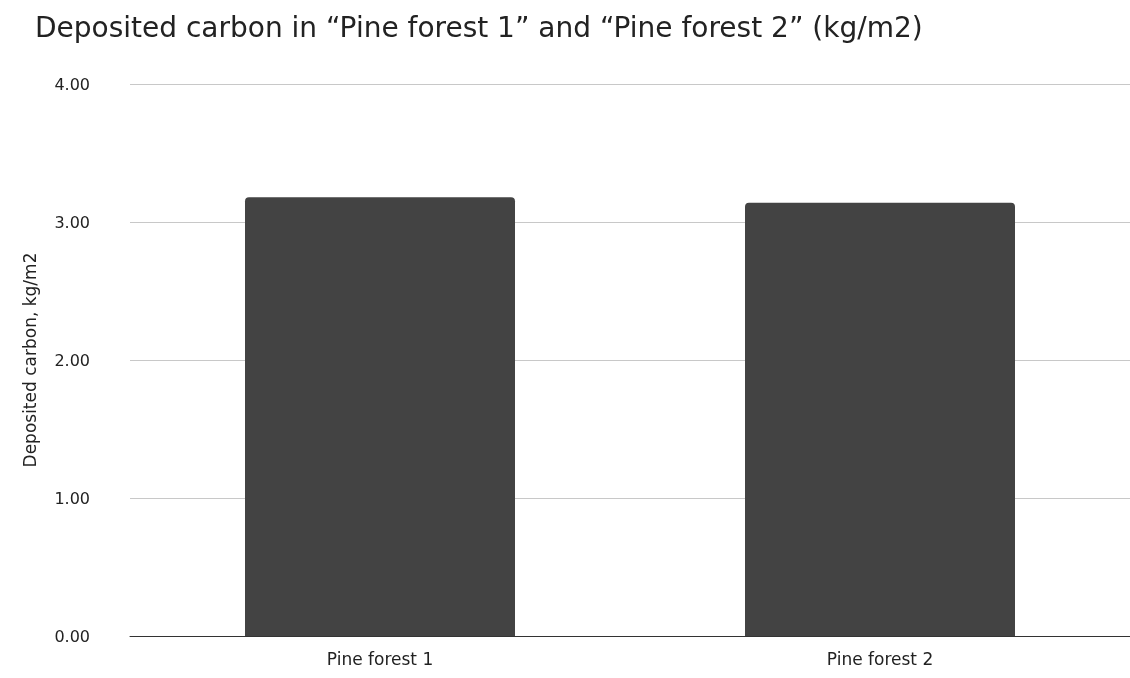  What do you see at coordinates (880, 658) in the screenshot?
I see `x-tick-label: Pine forest 2` at bounding box center [880, 658].